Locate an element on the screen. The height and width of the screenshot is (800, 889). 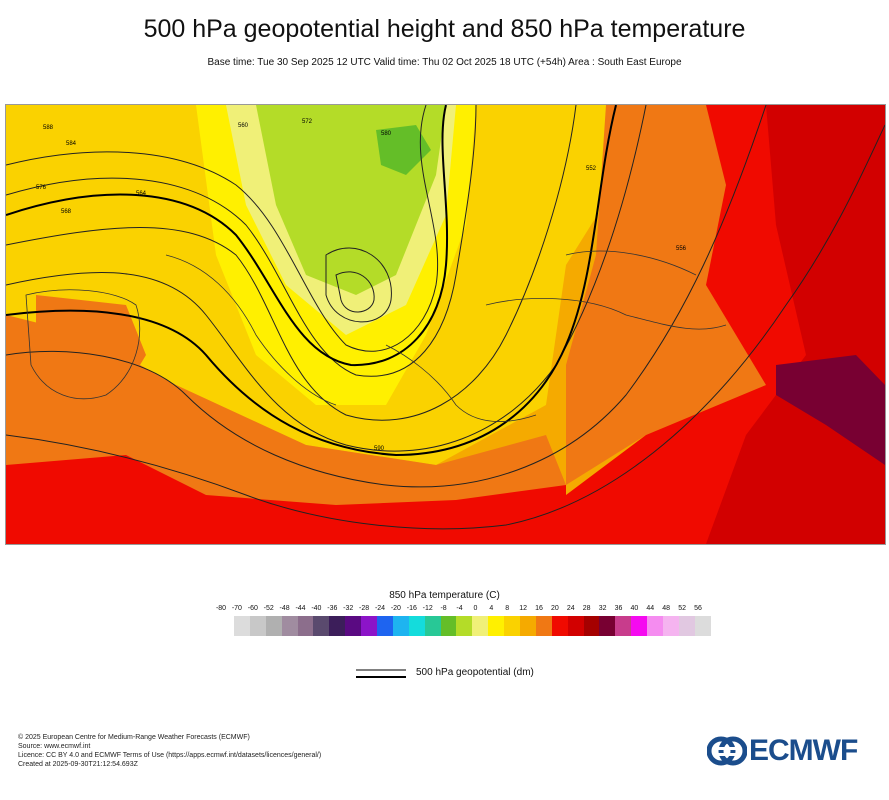
legend-tick-label: -70 is located at coordinates (236, 608).